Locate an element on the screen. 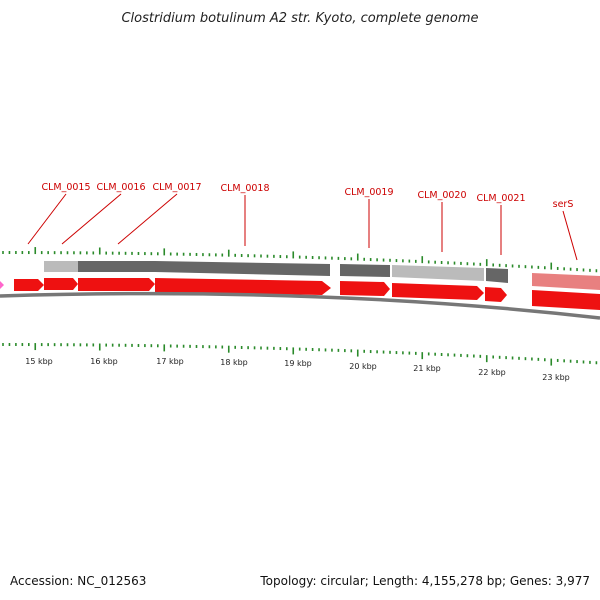 The width and height of the screenshot is (600, 600). gene-label-clm-0018: CLM_0018 is located at coordinates (244, 188).